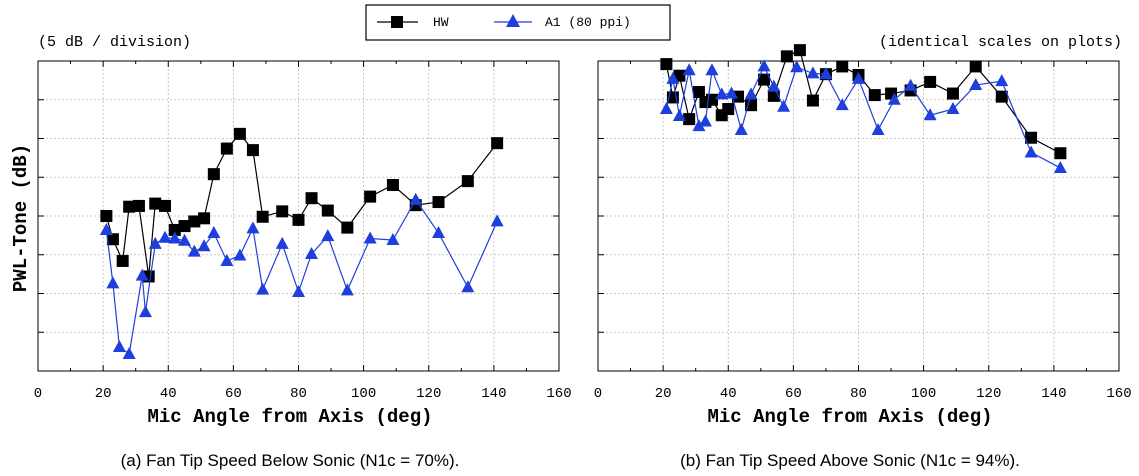  What do you see at coordinates (428, 394) in the screenshot?
I see `x-tick-label: 120` at bounding box center [428, 394].